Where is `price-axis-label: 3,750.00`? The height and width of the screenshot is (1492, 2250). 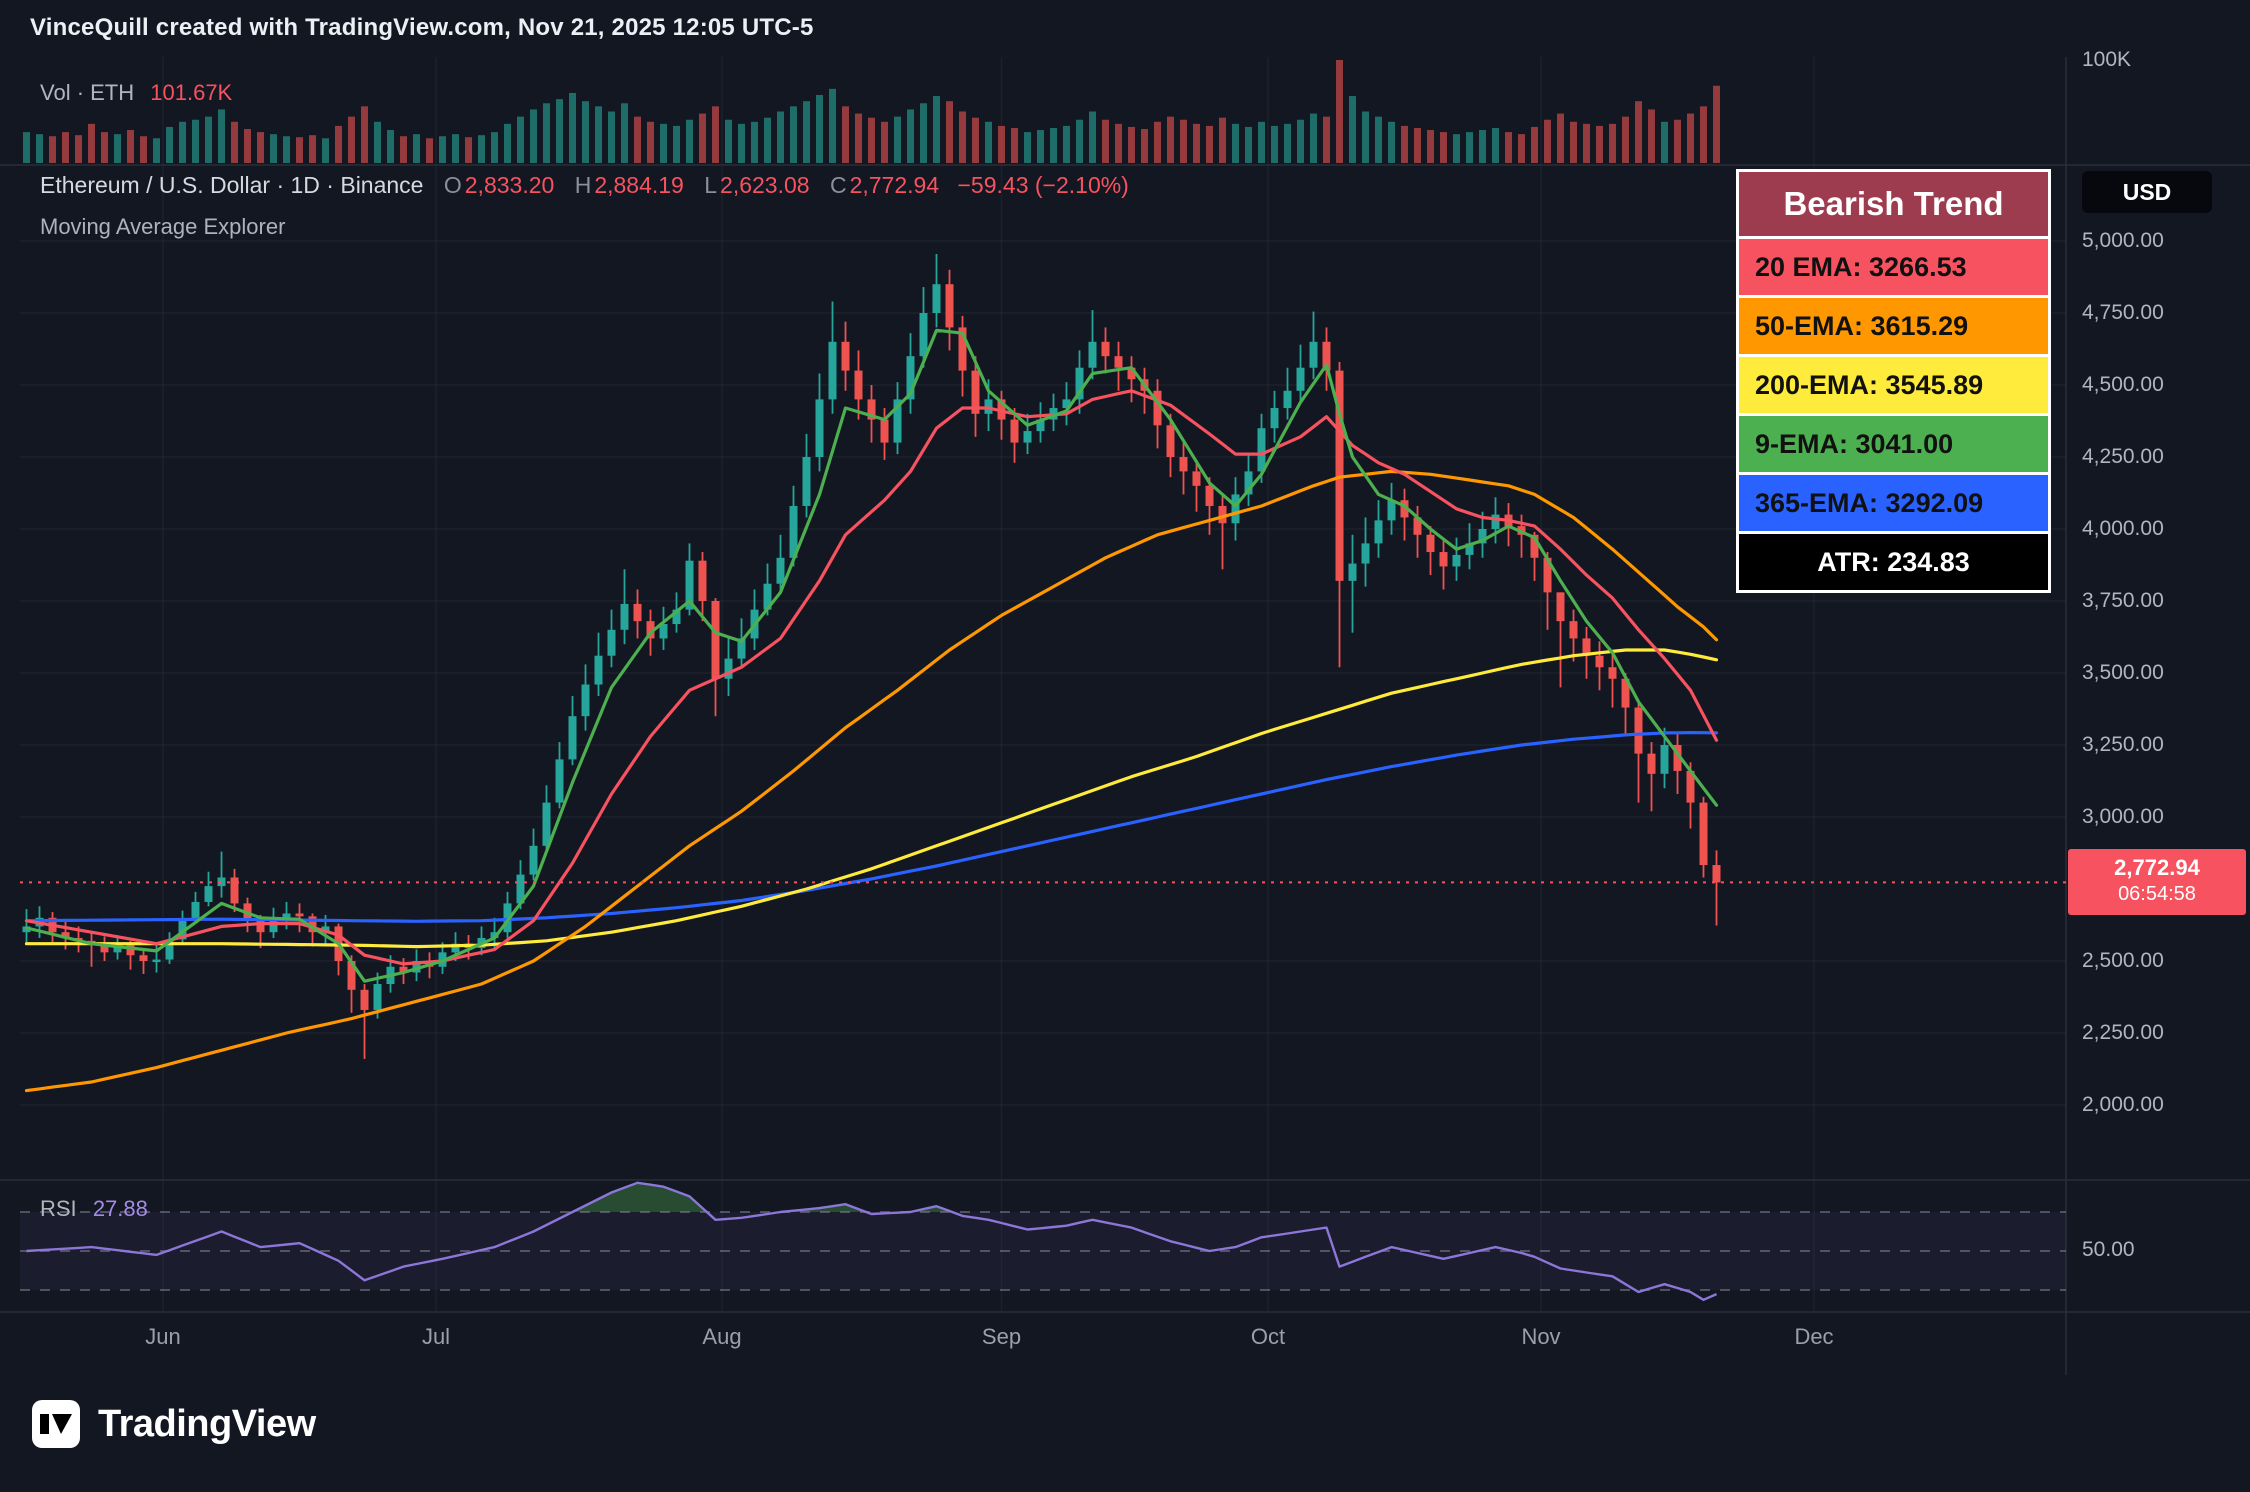 price-axis-label: 3,750.00 is located at coordinates (2123, 600).